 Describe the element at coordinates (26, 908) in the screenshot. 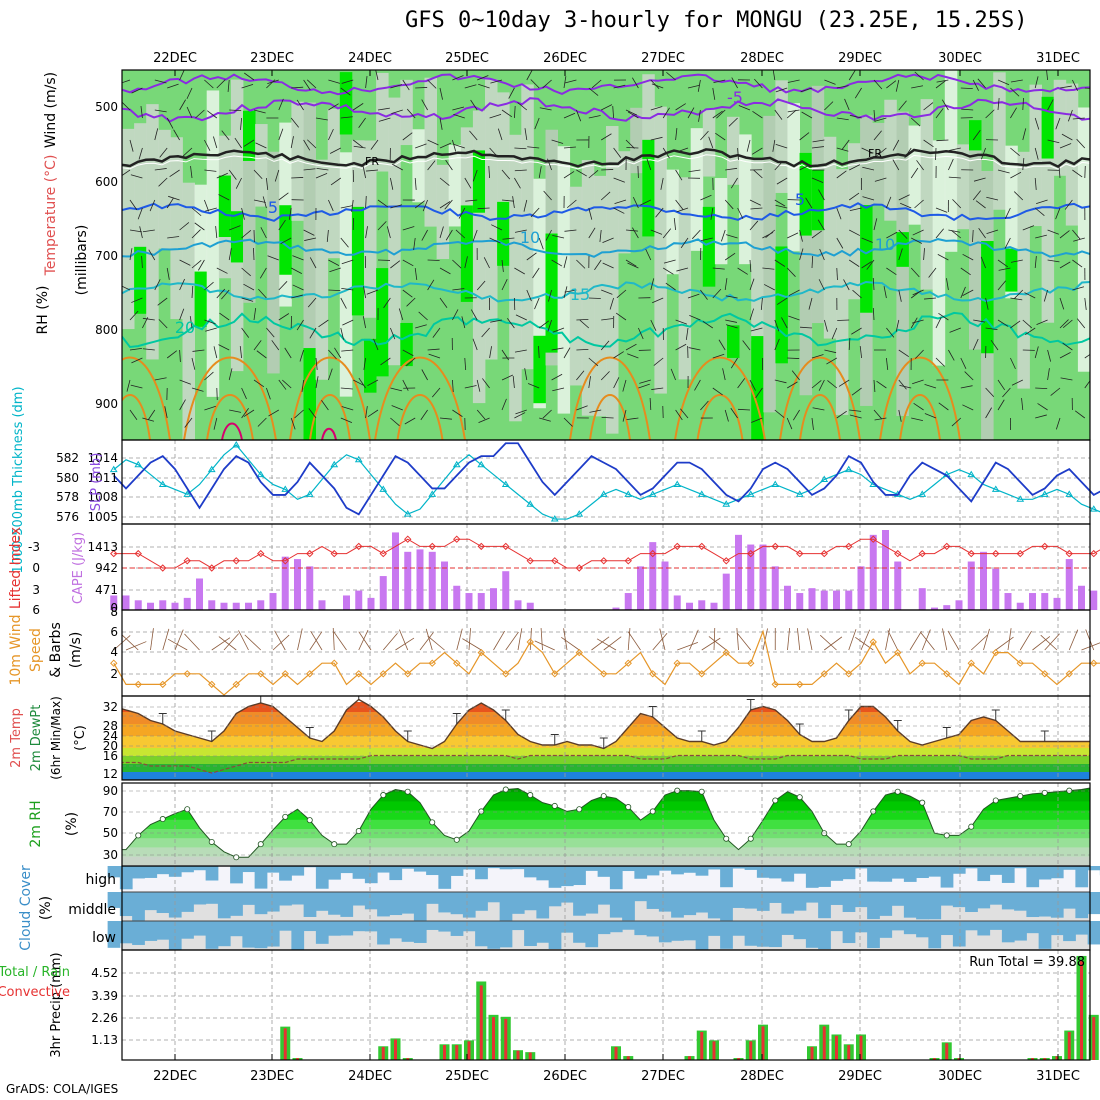

I see `axis-title: Cloud Cover` at that location.